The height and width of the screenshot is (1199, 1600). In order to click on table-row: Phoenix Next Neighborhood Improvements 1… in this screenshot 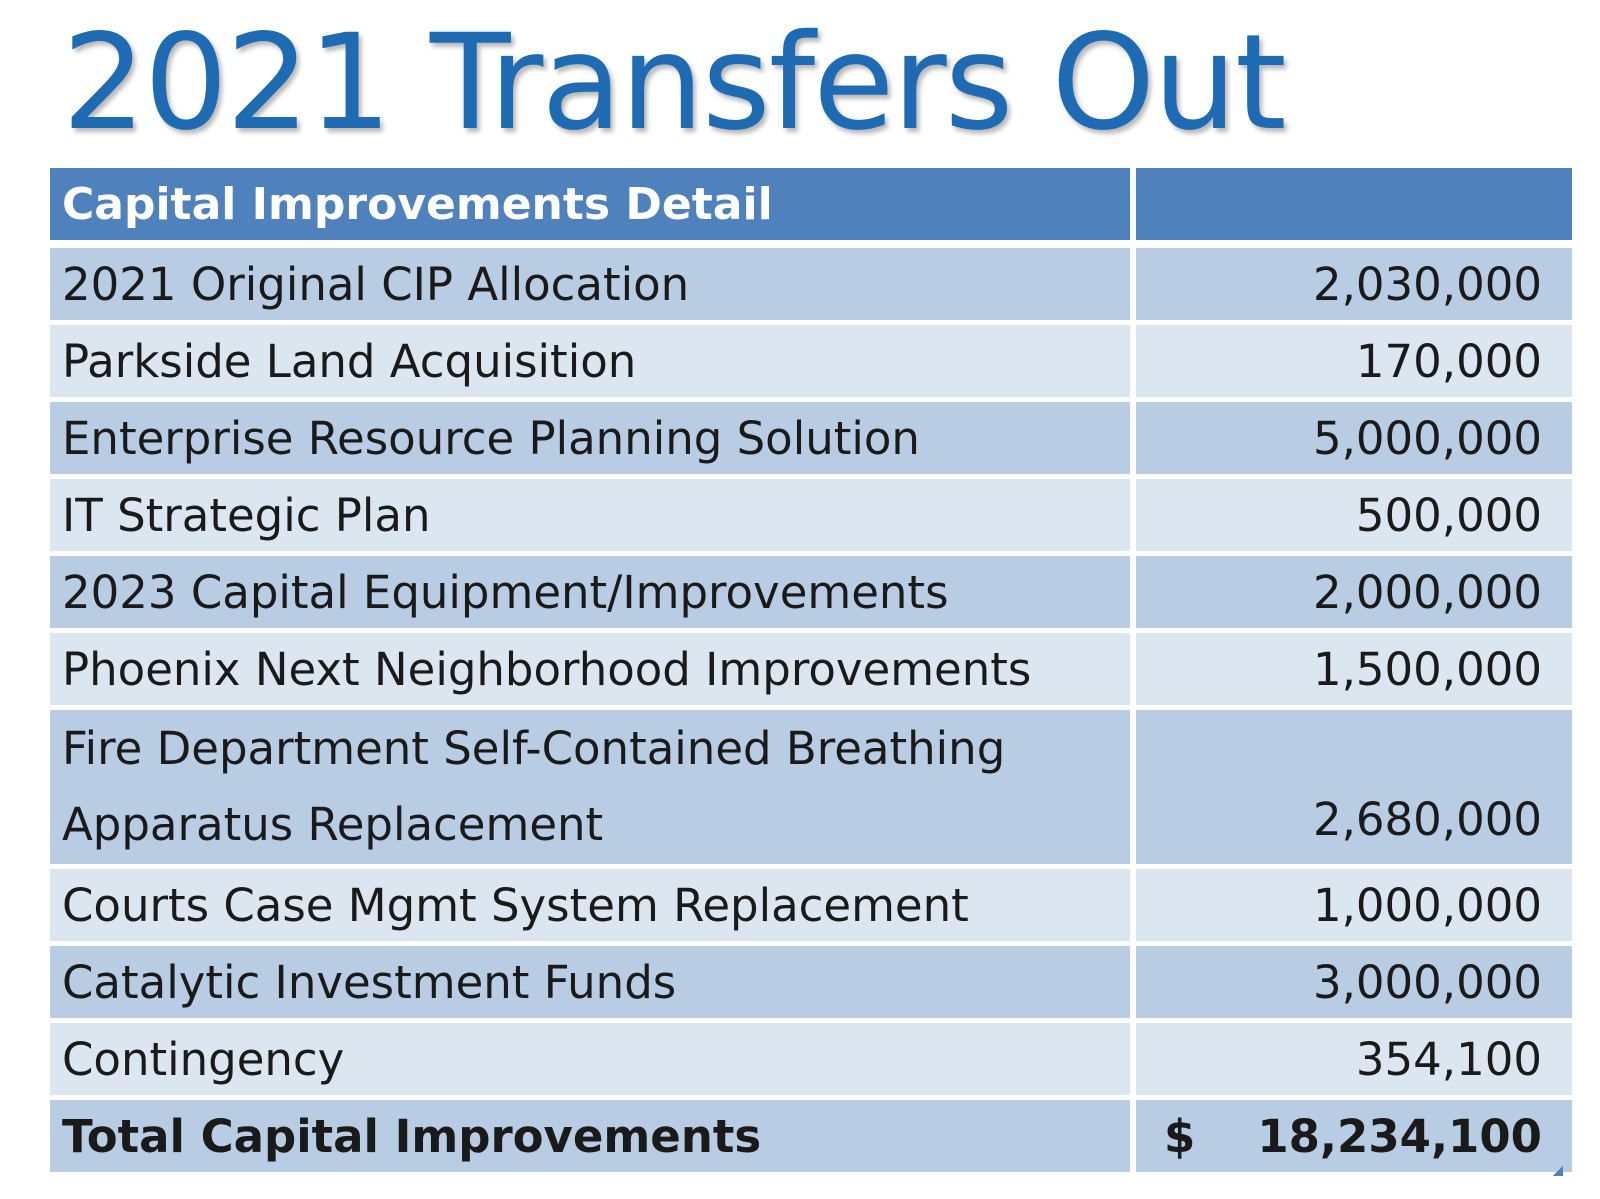, I will do `click(811, 670)`.